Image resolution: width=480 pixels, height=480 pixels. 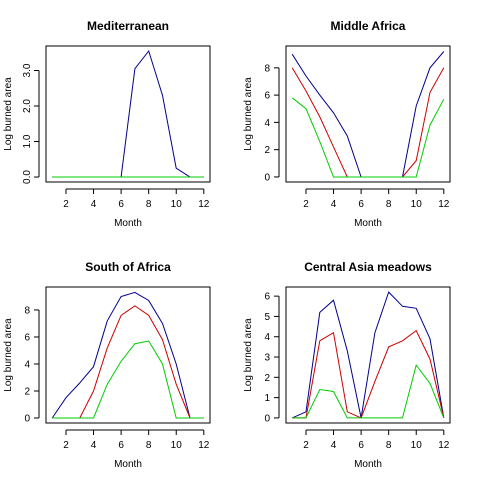 What do you see at coordinates (267, 398) in the screenshot?
I see `y-tick-label: 1` at bounding box center [267, 398].